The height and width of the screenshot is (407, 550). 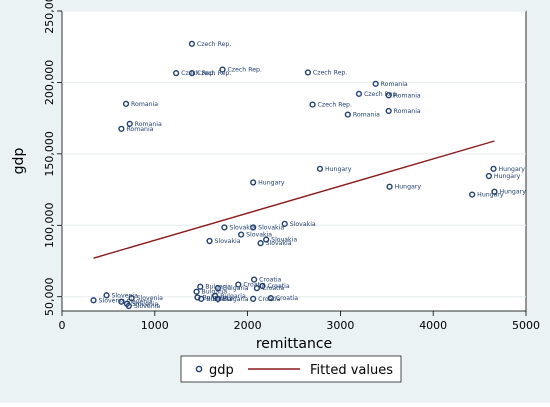 What do you see at coordinates (233, 296) in the screenshot?
I see `point-label-37: Bulgaria` at bounding box center [233, 296].